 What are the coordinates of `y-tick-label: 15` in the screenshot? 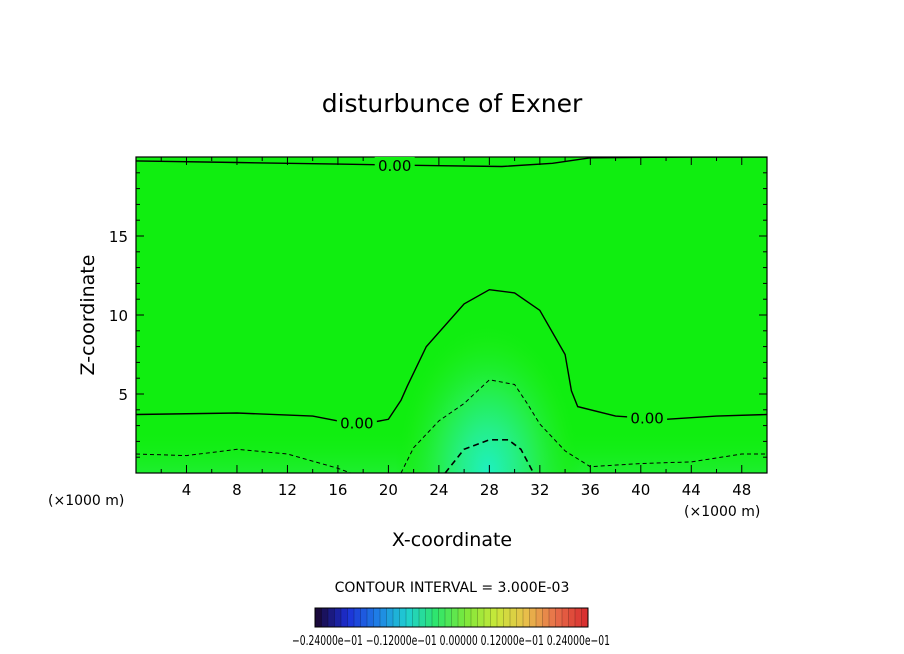 It's located at (118, 237).